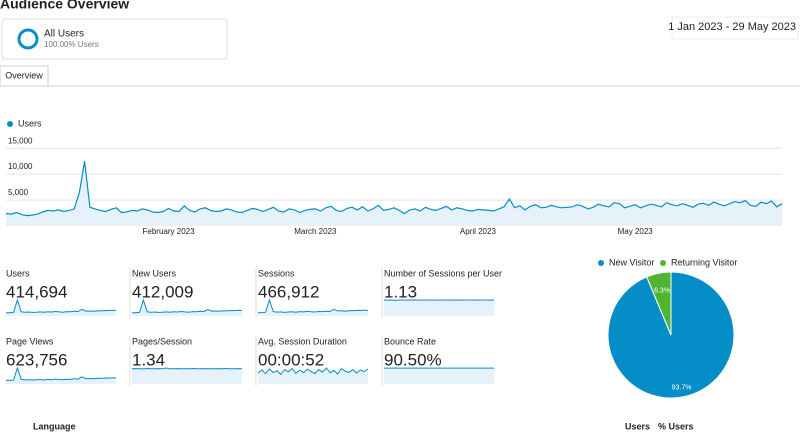 The width and height of the screenshot is (800, 434). What do you see at coordinates (18, 192) in the screenshot?
I see `y-tick-label: 5,000` at bounding box center [18, 192].